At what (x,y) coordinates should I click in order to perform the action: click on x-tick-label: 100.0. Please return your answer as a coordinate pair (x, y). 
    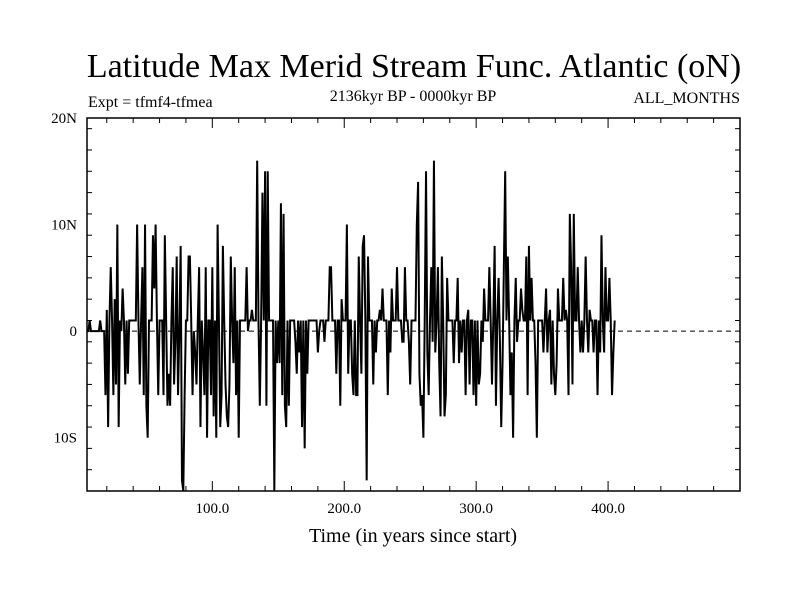
    Looking at the image, I should click on (212, 509).